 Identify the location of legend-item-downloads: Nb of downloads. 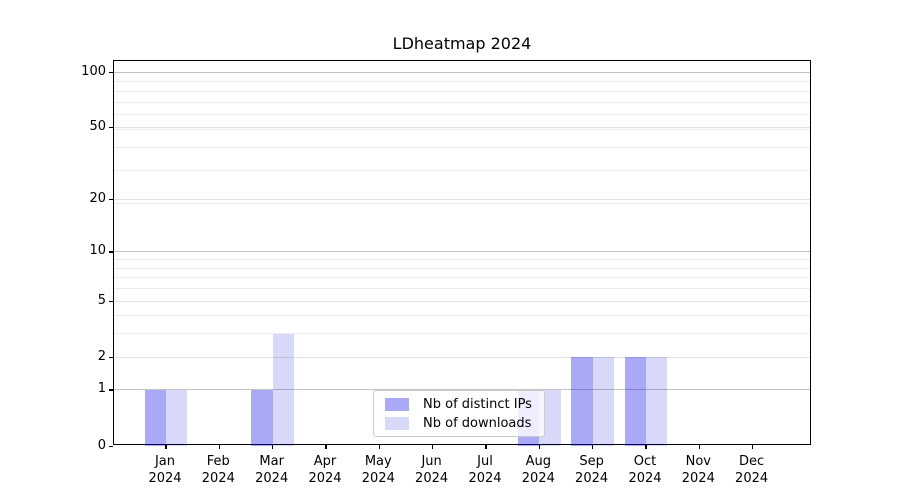
(464, 423).